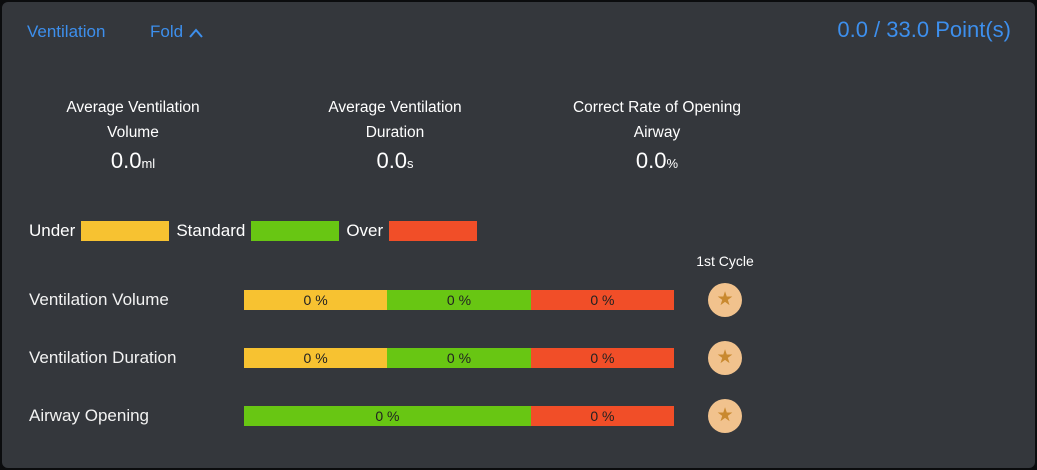  I want to click on fold-button: Fold, so click(177, 31).